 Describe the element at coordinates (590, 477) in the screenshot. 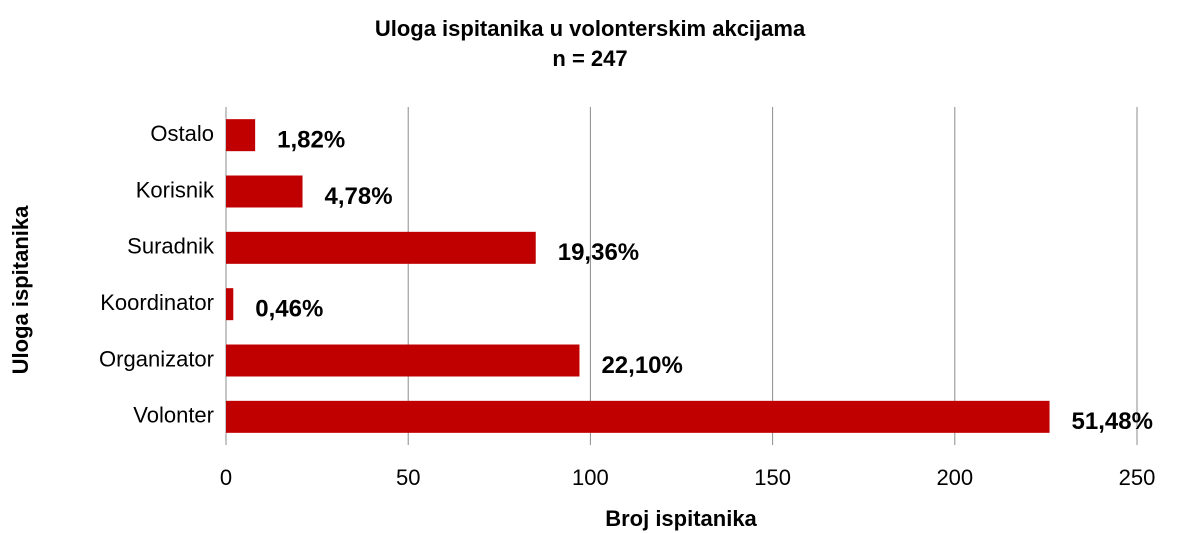

I see `x-tick-label: 100` at that location.